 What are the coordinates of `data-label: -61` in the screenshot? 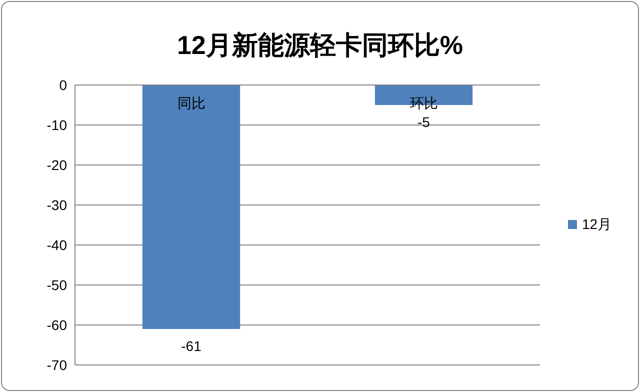 It's located at (191, 346).